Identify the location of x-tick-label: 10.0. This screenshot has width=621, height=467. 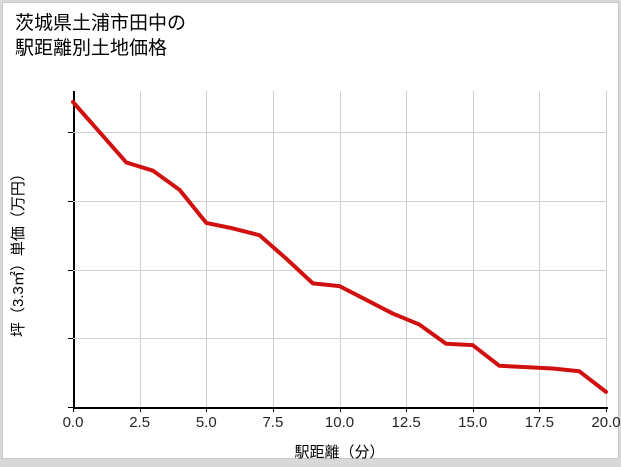
(339, 422).